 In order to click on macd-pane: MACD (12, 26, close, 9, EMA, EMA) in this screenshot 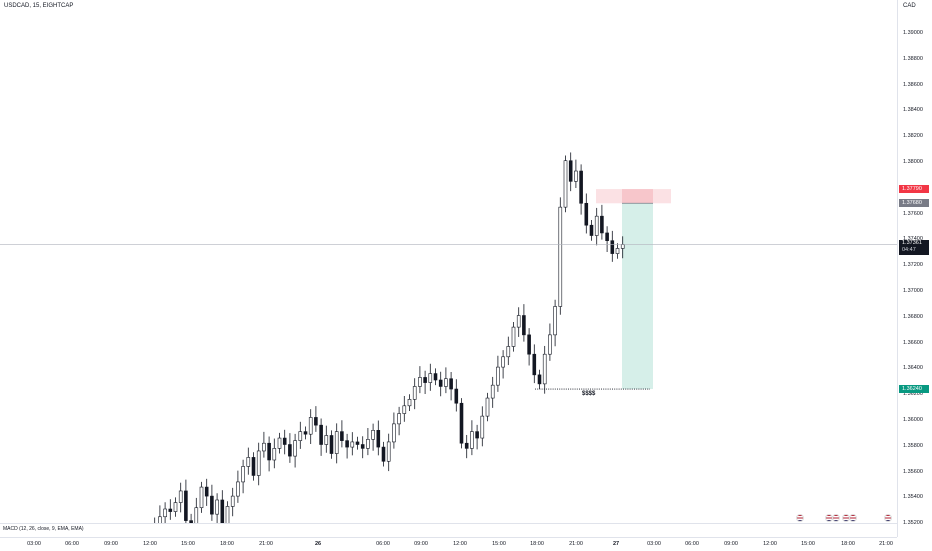, I will do `click(448, 530)`.